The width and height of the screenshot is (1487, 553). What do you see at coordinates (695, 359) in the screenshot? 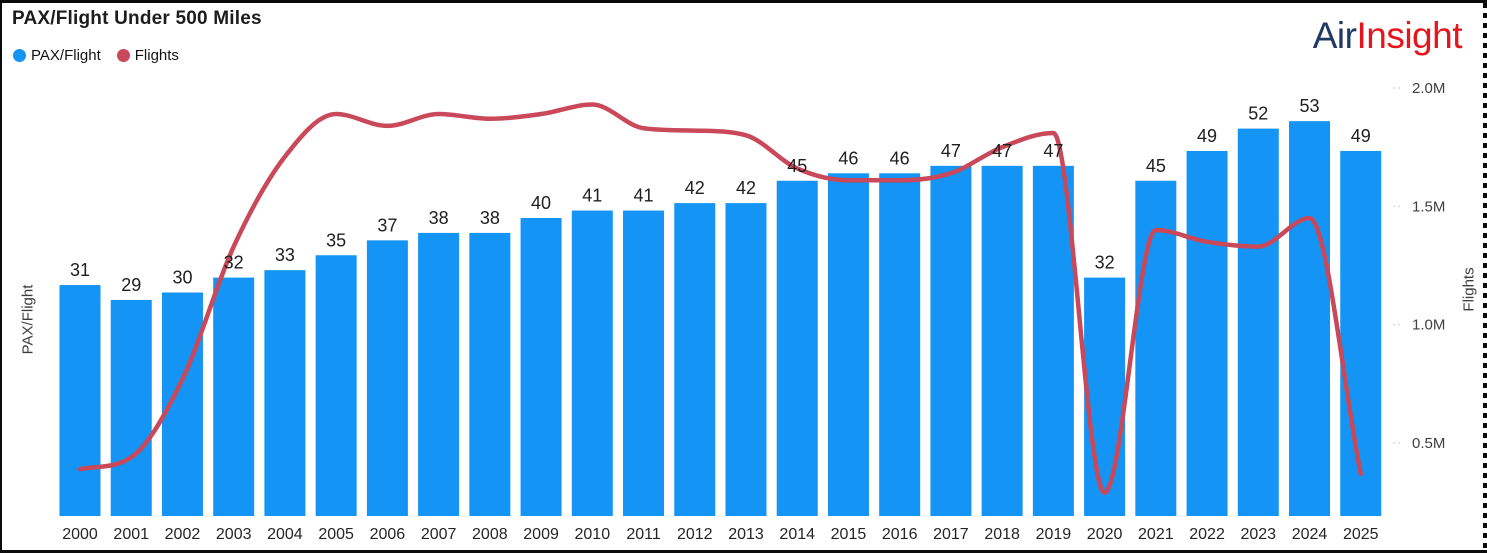
I see `bar-2012` at bounding box center [695, 359].